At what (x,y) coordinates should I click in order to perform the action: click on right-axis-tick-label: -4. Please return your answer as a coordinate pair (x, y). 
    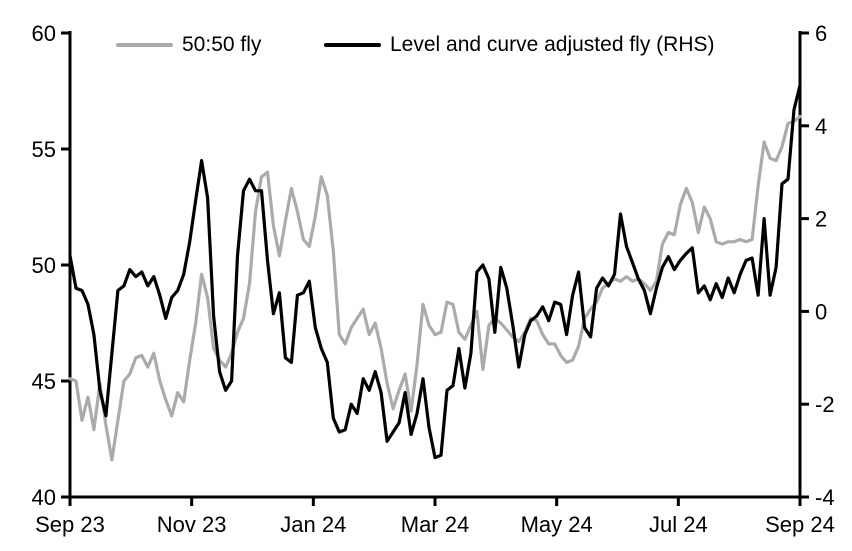
    Looking at the image, I should click on (825, 497).